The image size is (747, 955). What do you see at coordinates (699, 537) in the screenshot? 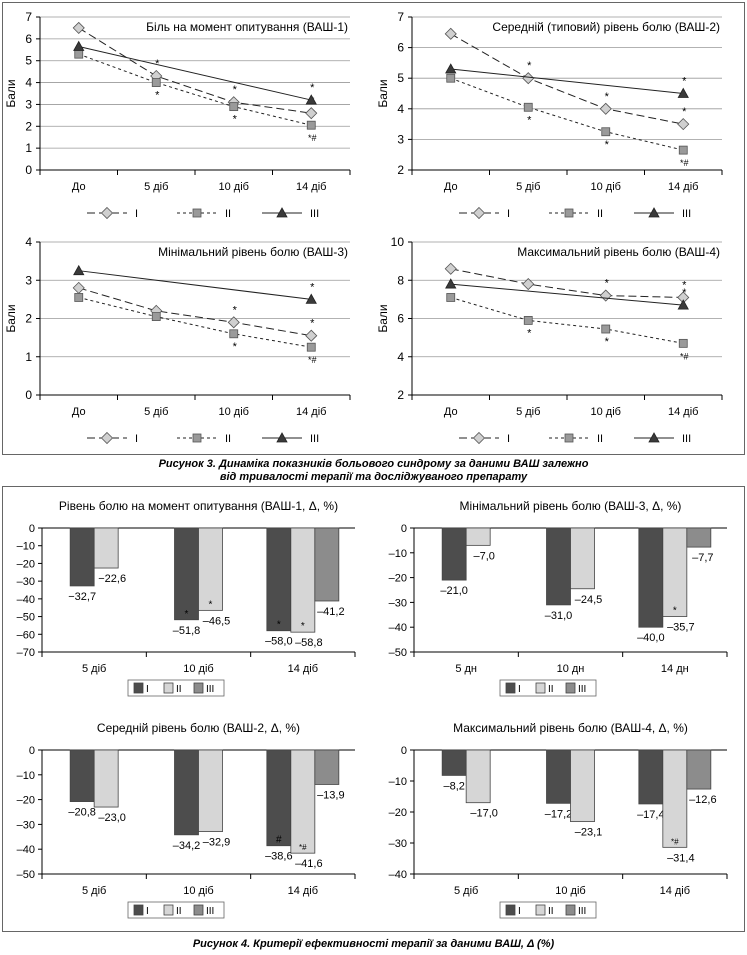
I see `bar-III` at bounding box center [699, 537].